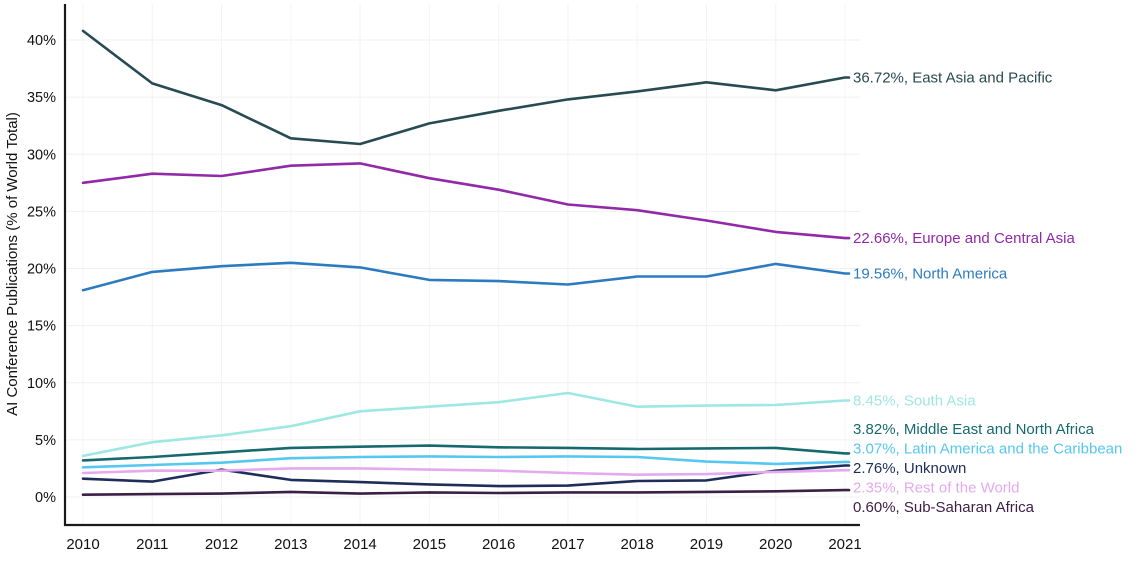 The width and height of the screenshot is (1147, 562). I want to click on series-end-label-middle-east-and-north-africa: 3.82%, Middle East and North Africa, so click(974, 429).